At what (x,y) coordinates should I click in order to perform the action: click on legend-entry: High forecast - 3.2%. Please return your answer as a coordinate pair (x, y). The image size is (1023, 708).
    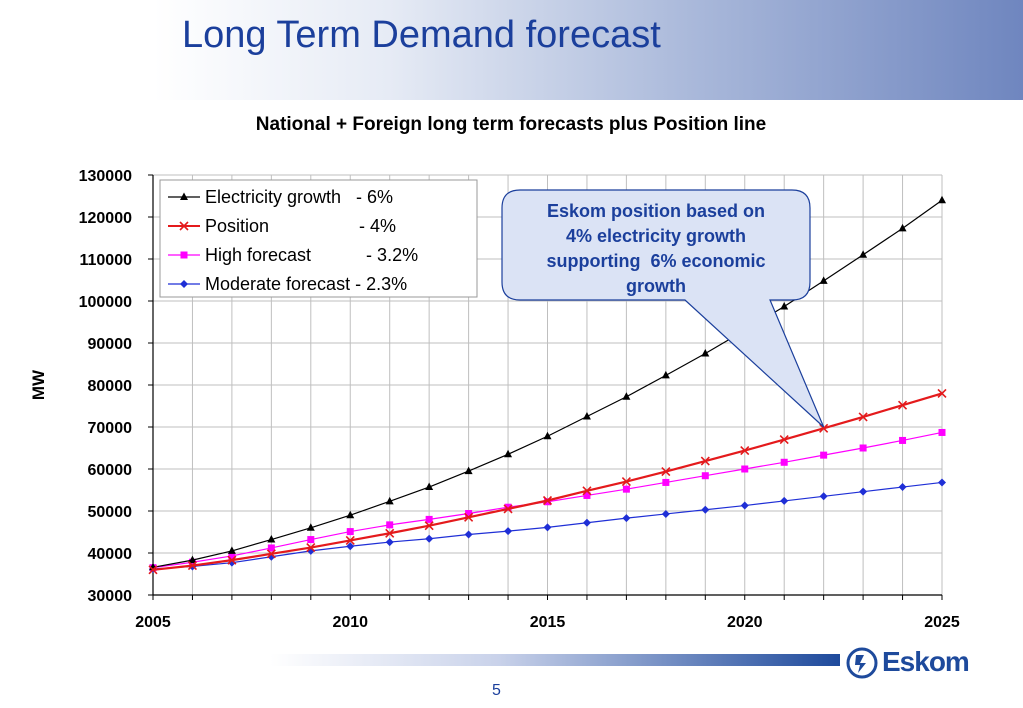
    Looking at the image, I should click on (311, 255).